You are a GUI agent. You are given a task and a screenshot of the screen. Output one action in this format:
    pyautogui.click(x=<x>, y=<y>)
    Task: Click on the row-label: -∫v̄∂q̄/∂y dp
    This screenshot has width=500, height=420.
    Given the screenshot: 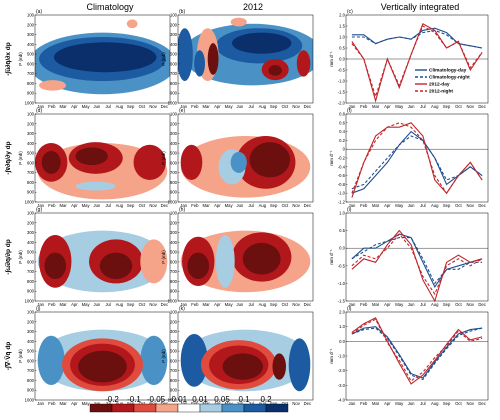 What is the action you would take?
    pyautogui.click(x=8, y=157)
    